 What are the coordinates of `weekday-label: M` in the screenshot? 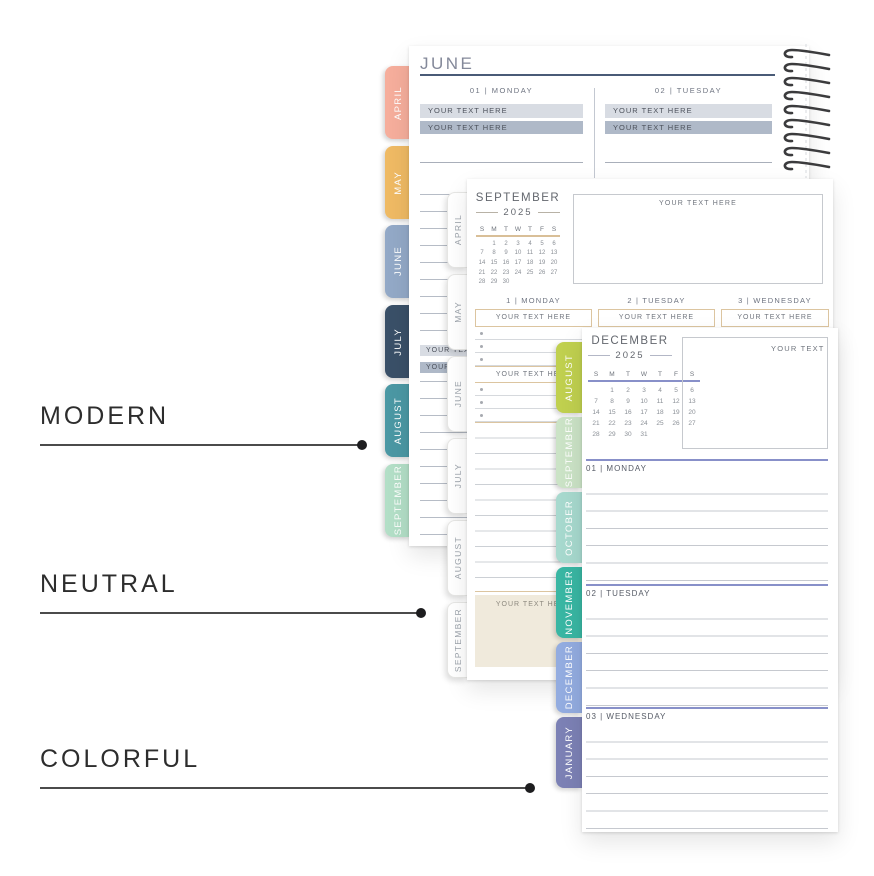 It's located at (494, 229).